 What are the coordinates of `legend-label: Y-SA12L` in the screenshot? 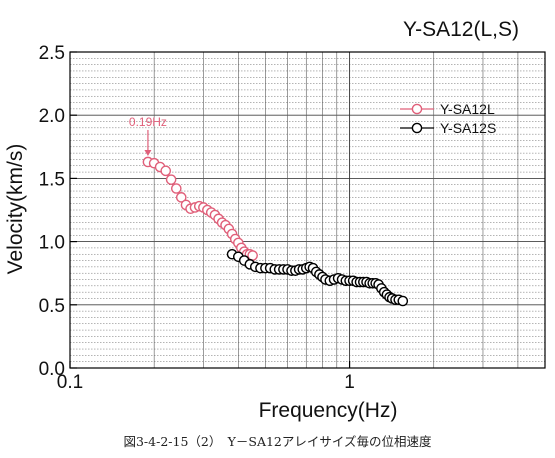 It's located at (467, 109).